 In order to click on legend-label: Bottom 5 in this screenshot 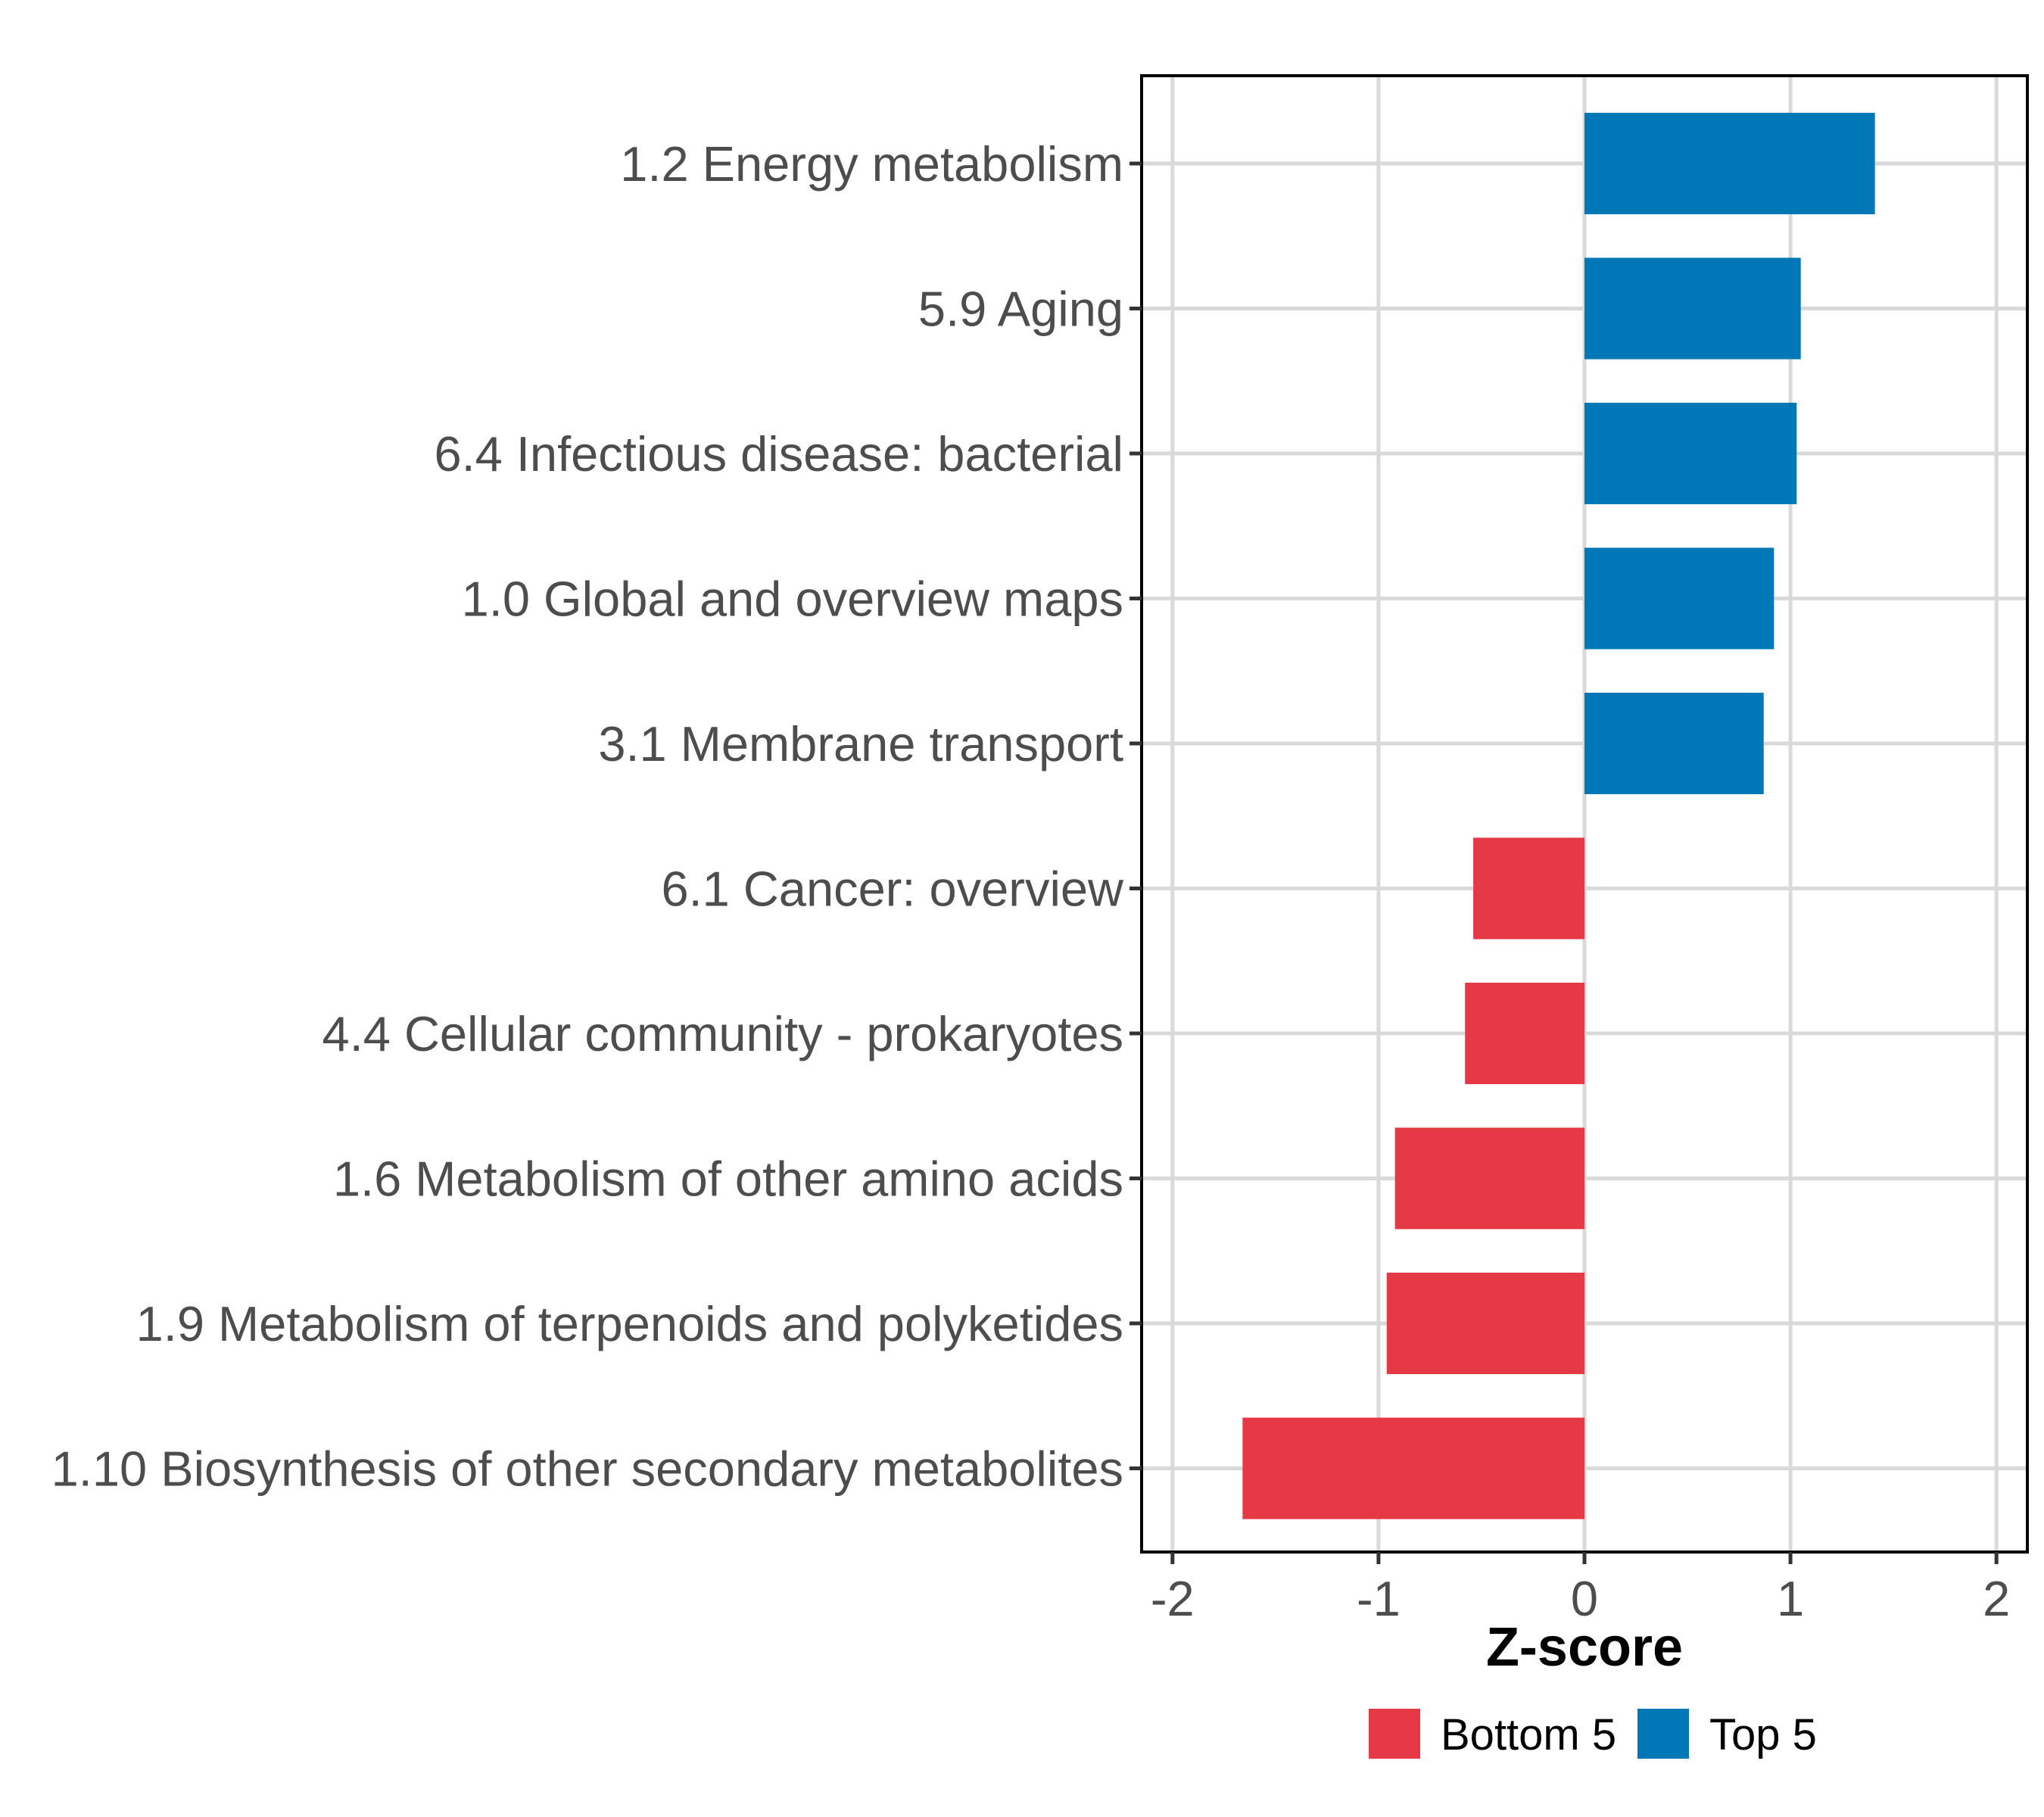, I will do `click(1528, 1734)`.